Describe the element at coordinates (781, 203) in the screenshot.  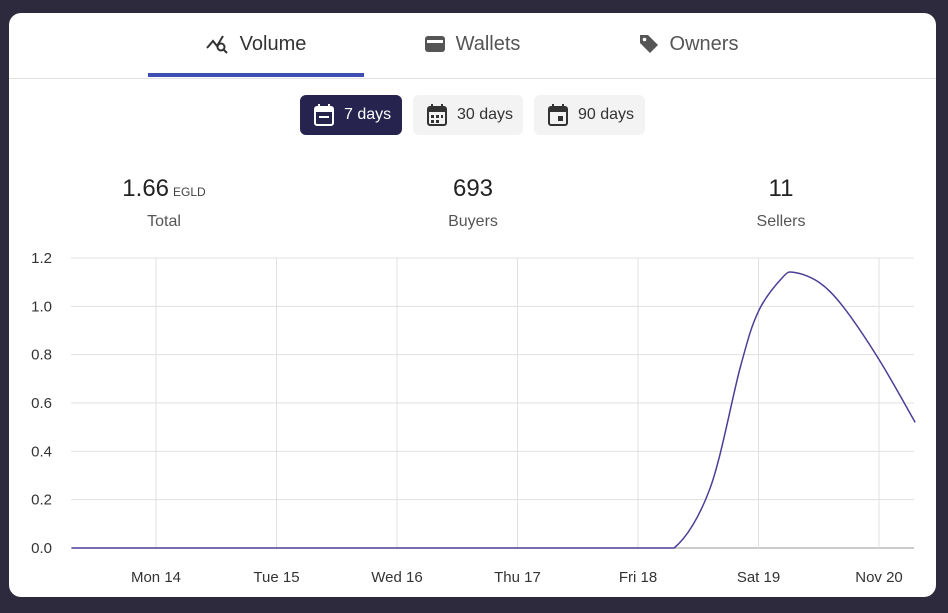
I see `stat-sellers: 11 Sellers` at that location.